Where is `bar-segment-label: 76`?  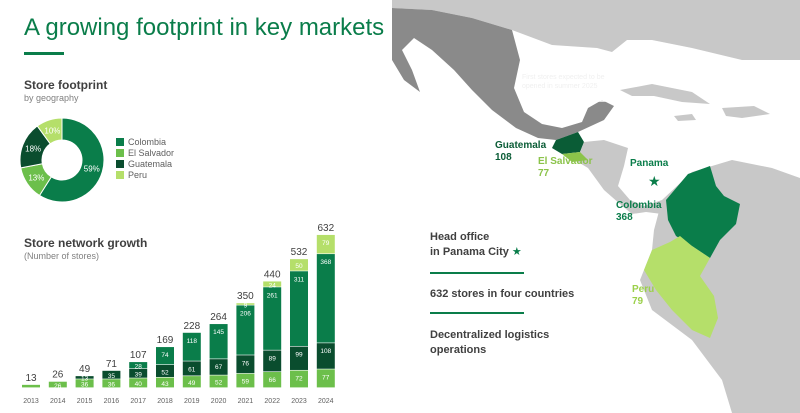
bar-segment-label: 76 is located at coordinates (246, 363).